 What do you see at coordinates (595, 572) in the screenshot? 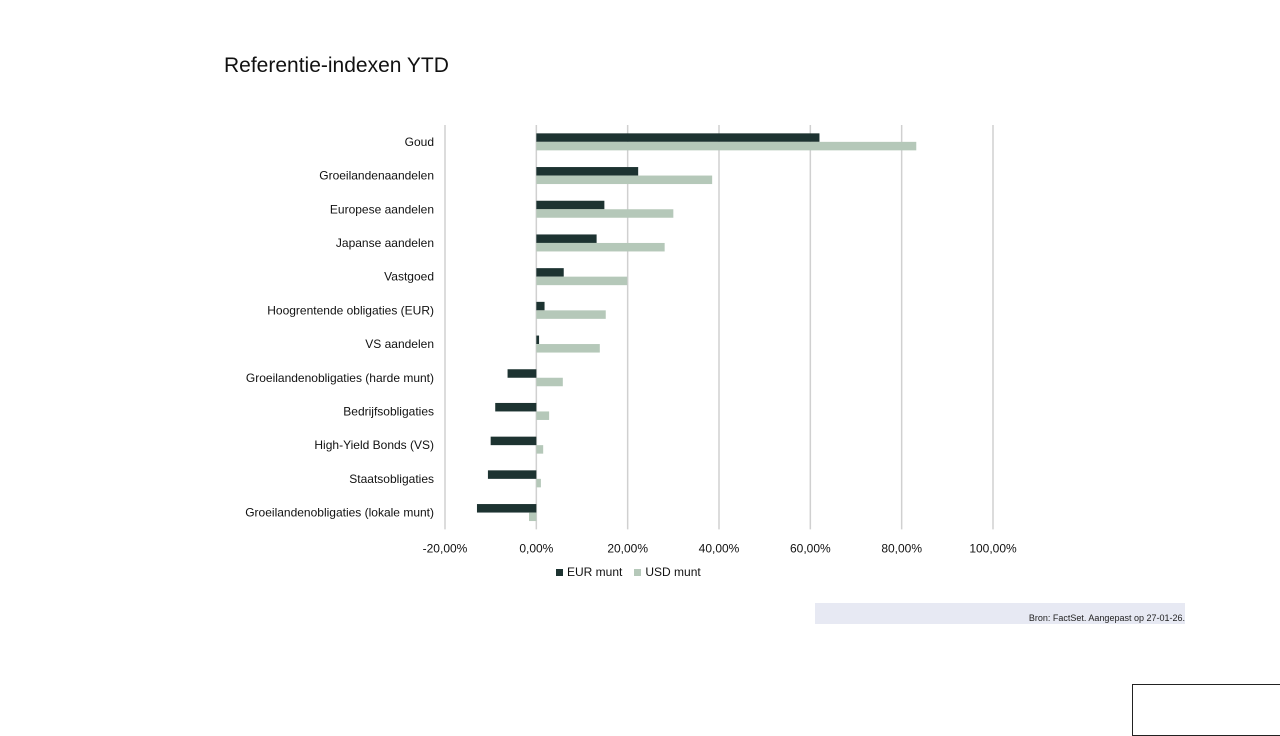
I see `legend-label-eur: EUR munt` at bounding box center [595, 572].